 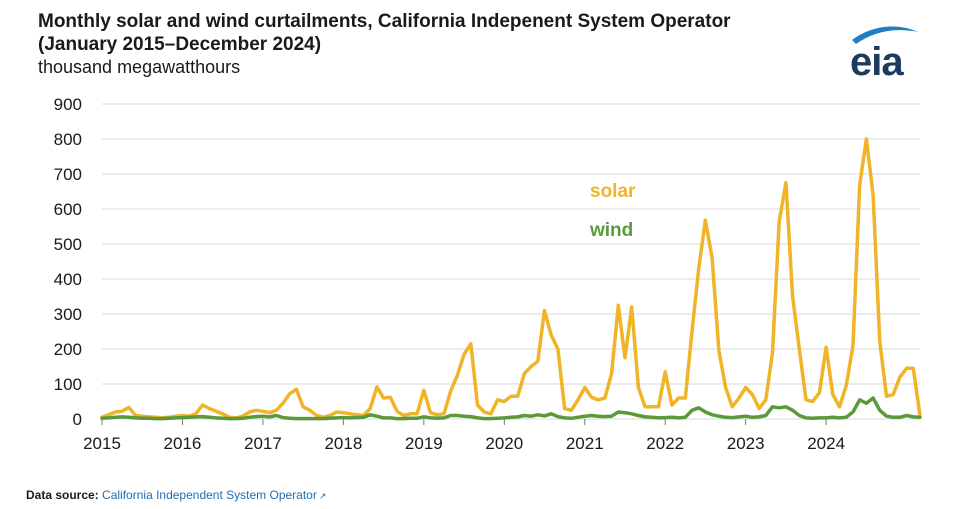 I want to click on eia-logo: eia, so click(x=882, y=53).